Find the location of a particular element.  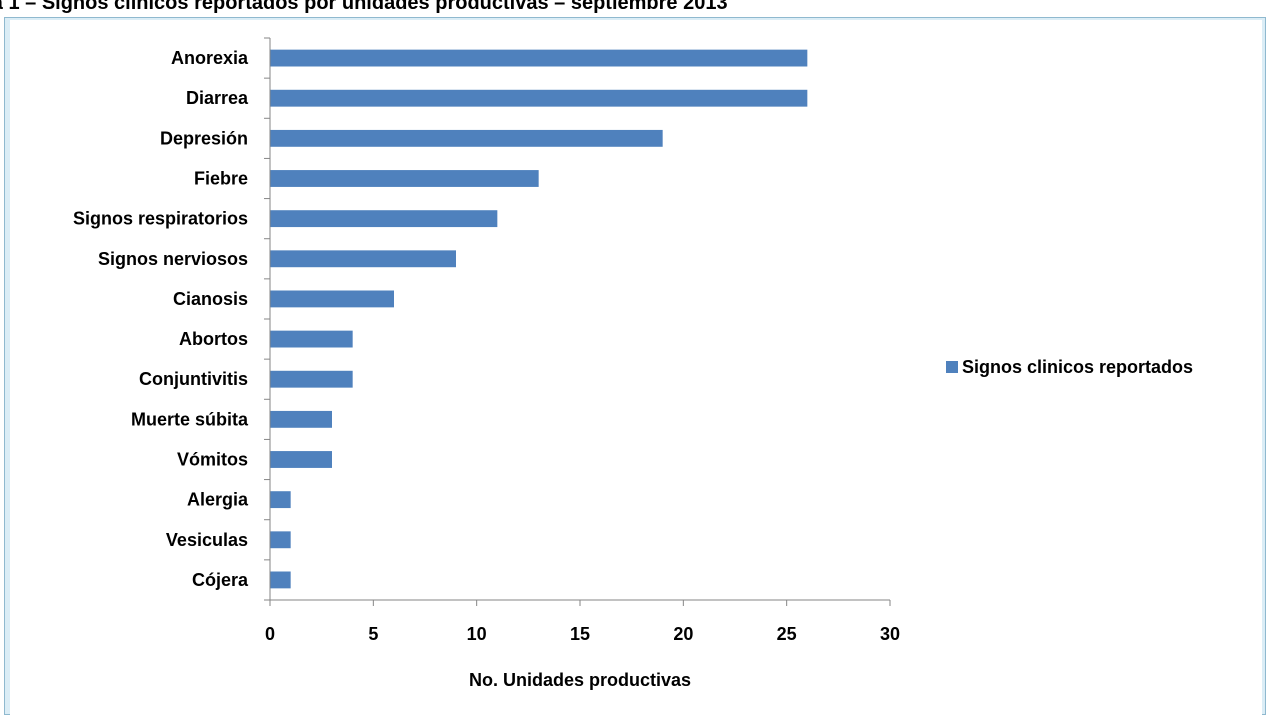

category-label: Depresión is located at coordinates (204, 138).